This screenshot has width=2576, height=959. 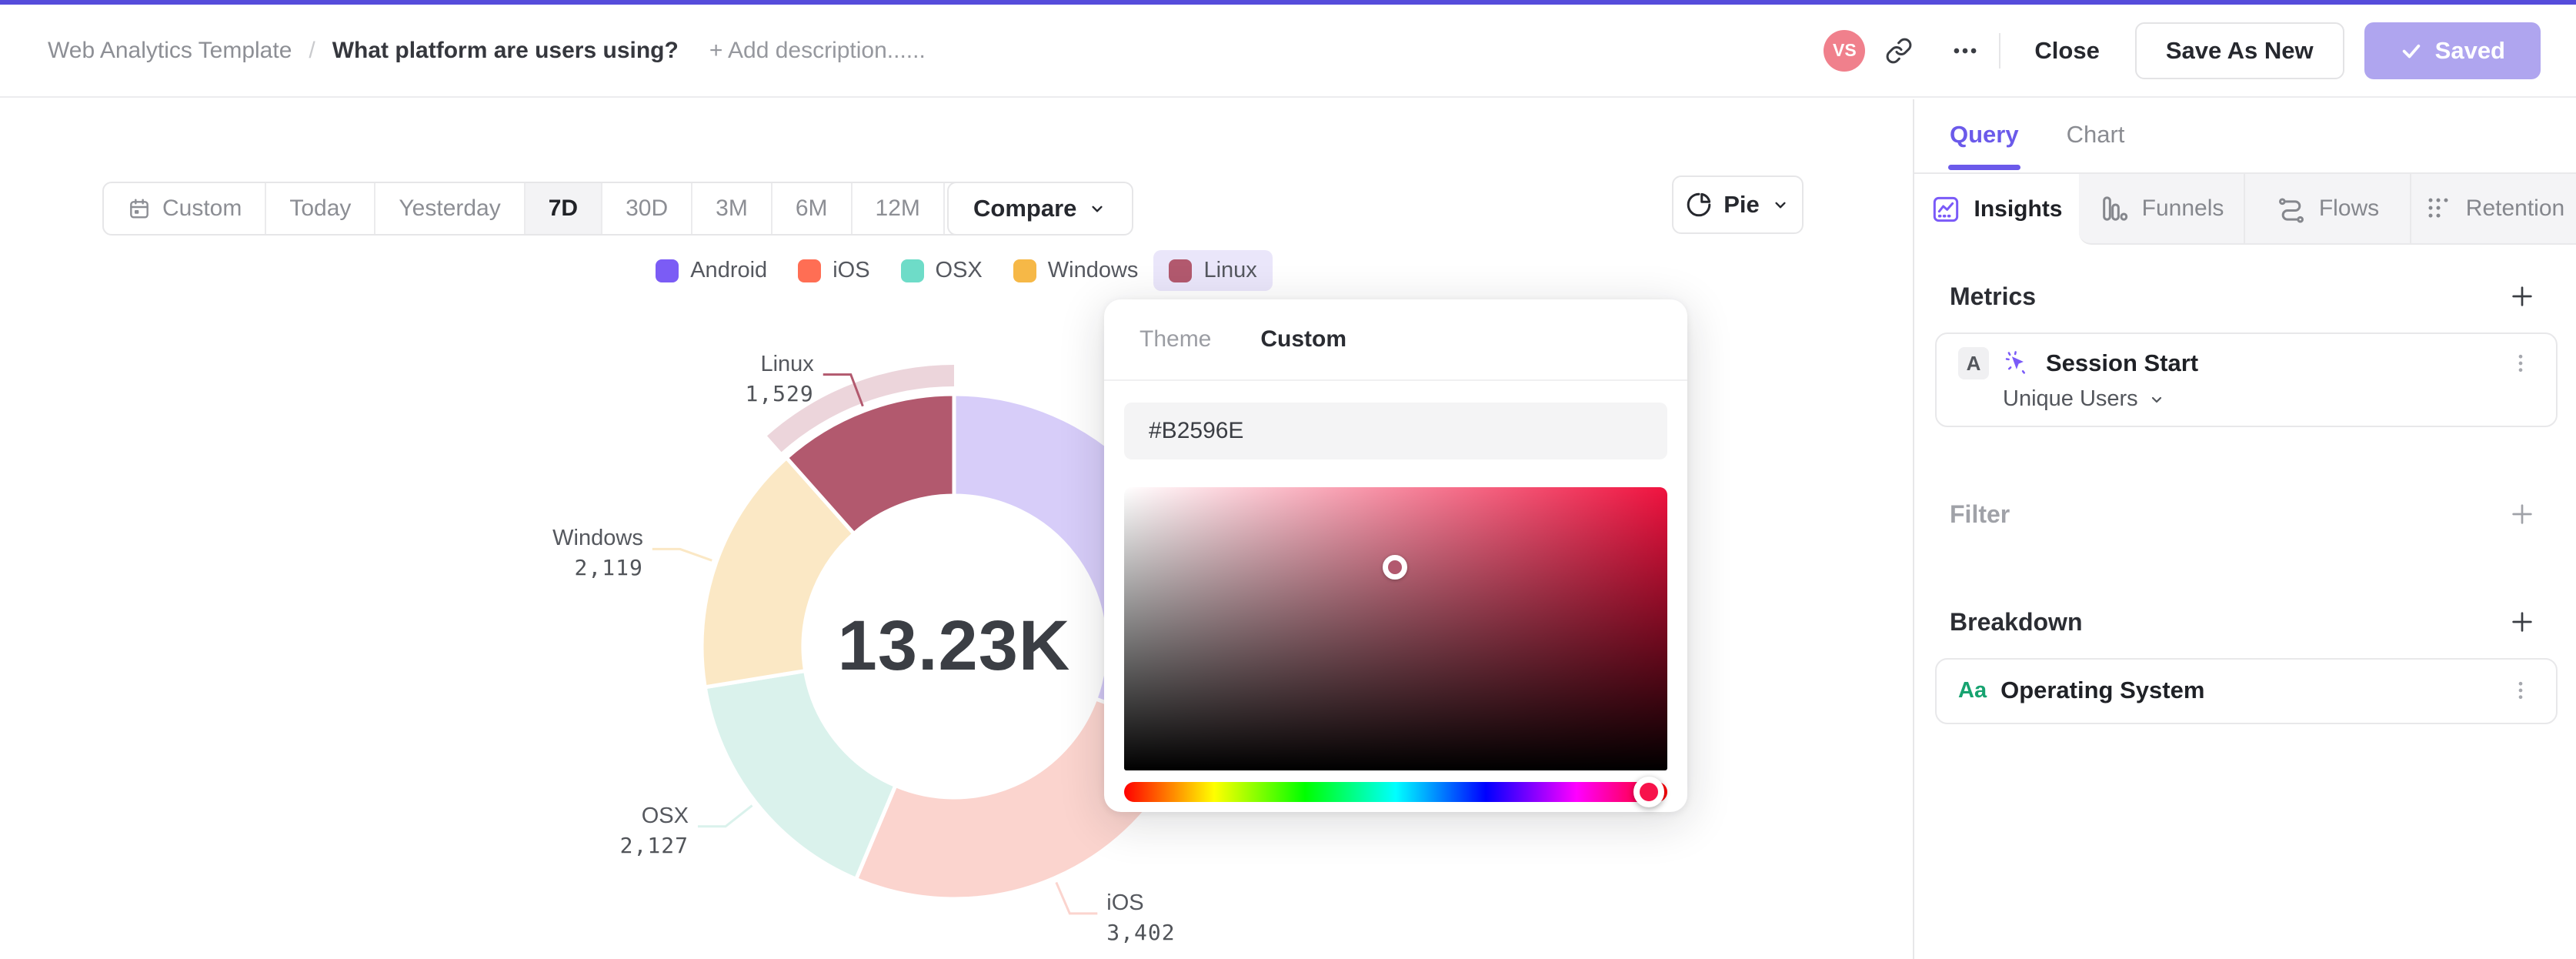 I want to click on label-connector-ios, so click(x=1077, y=898).